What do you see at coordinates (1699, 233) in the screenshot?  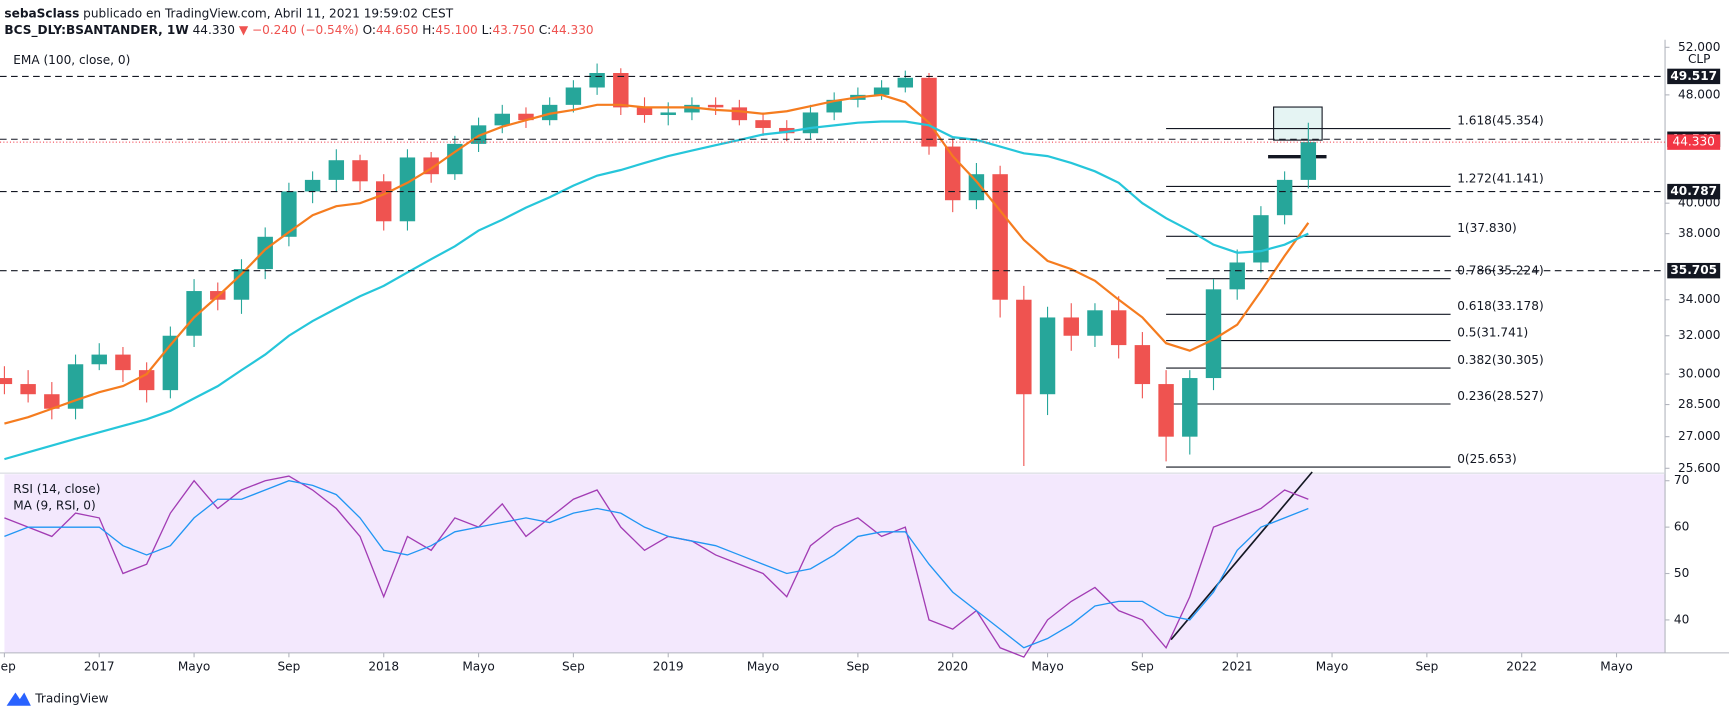 I see `y-tick-label: 38.000` at bounding box center [1699, 233].